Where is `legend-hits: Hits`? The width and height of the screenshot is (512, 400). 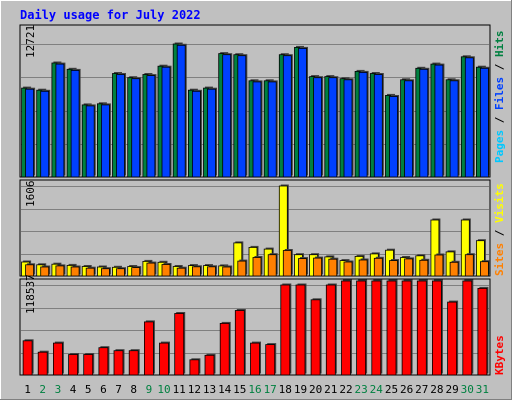 legend-hits: Hits is located at coordinates (499, 44).